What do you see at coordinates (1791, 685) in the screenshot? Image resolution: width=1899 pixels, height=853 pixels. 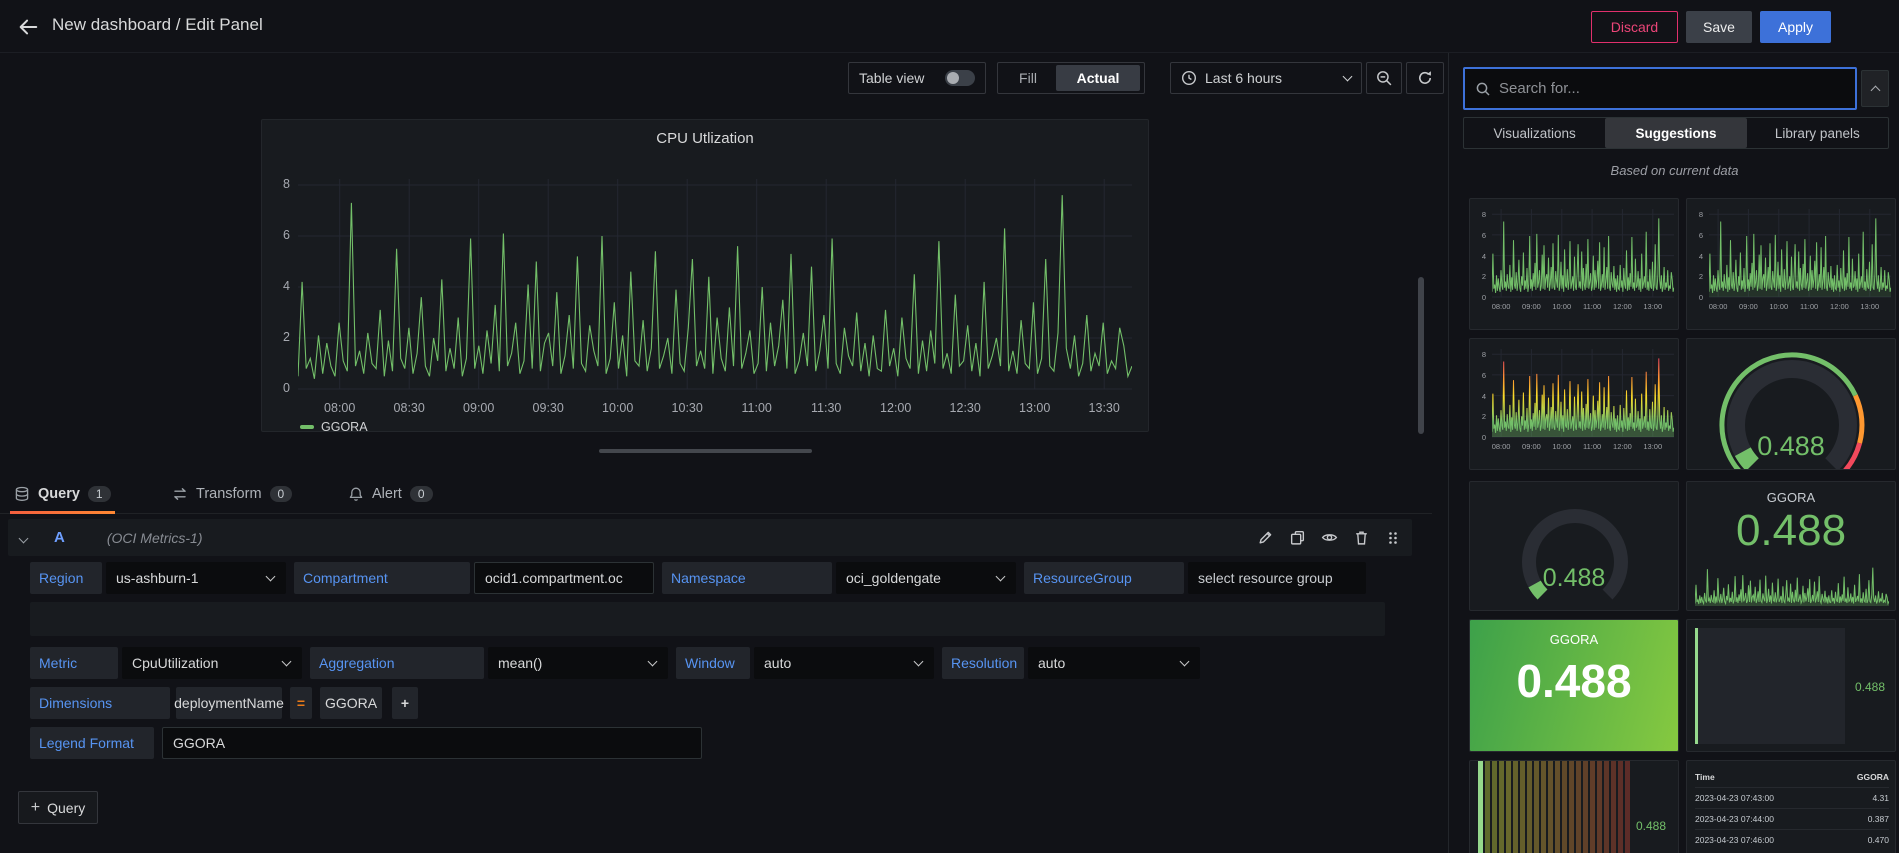 I see `suggestion-card-bar-gauge: 0.488` at bounding box center [1791, 685].